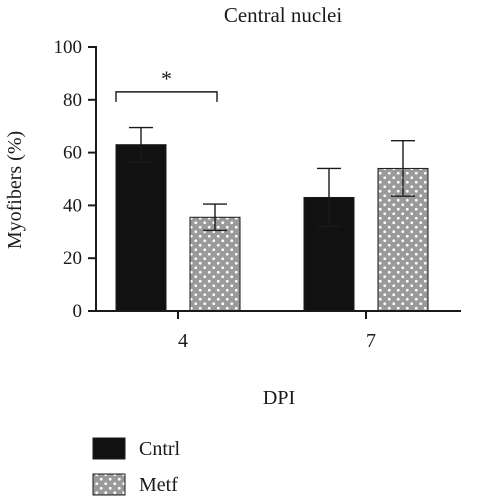  Describe the element at coordinates (75, 179) in the screenshot. I see `y-axis-ticks: 0 20 40 60 80 100` at that location.